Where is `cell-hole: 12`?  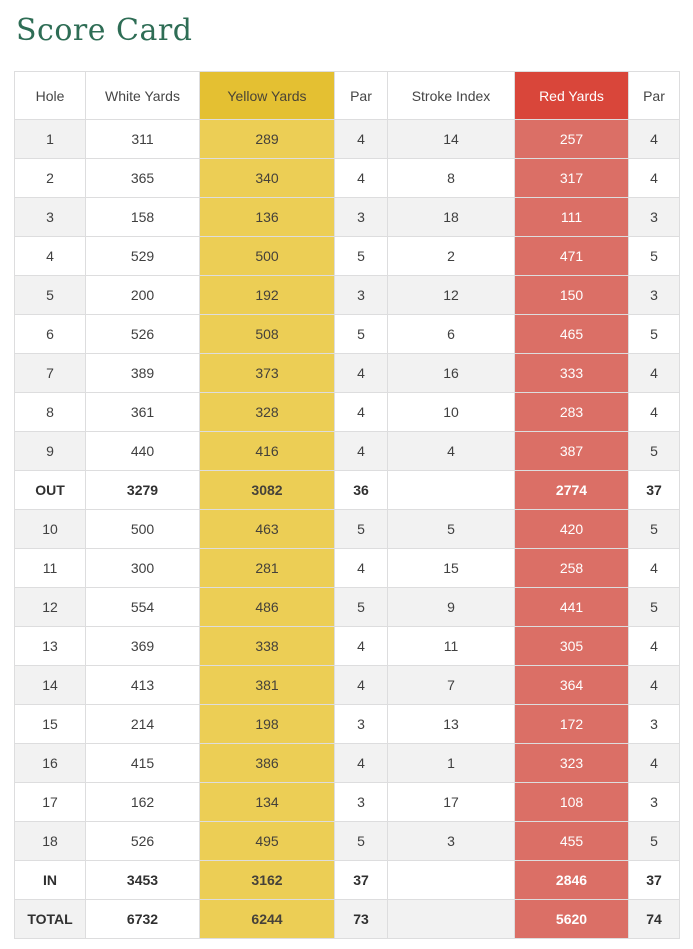
cell-hole: 12 is located at coordinates (50, 607).